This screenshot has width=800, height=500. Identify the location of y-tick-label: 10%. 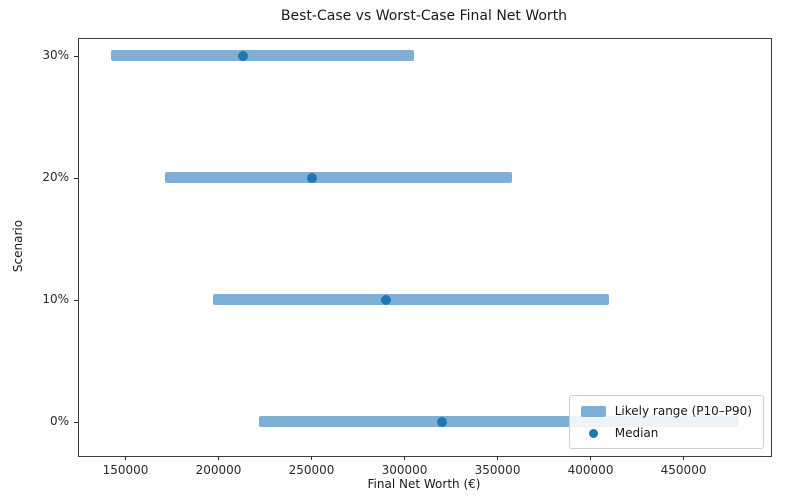
(55, 299).